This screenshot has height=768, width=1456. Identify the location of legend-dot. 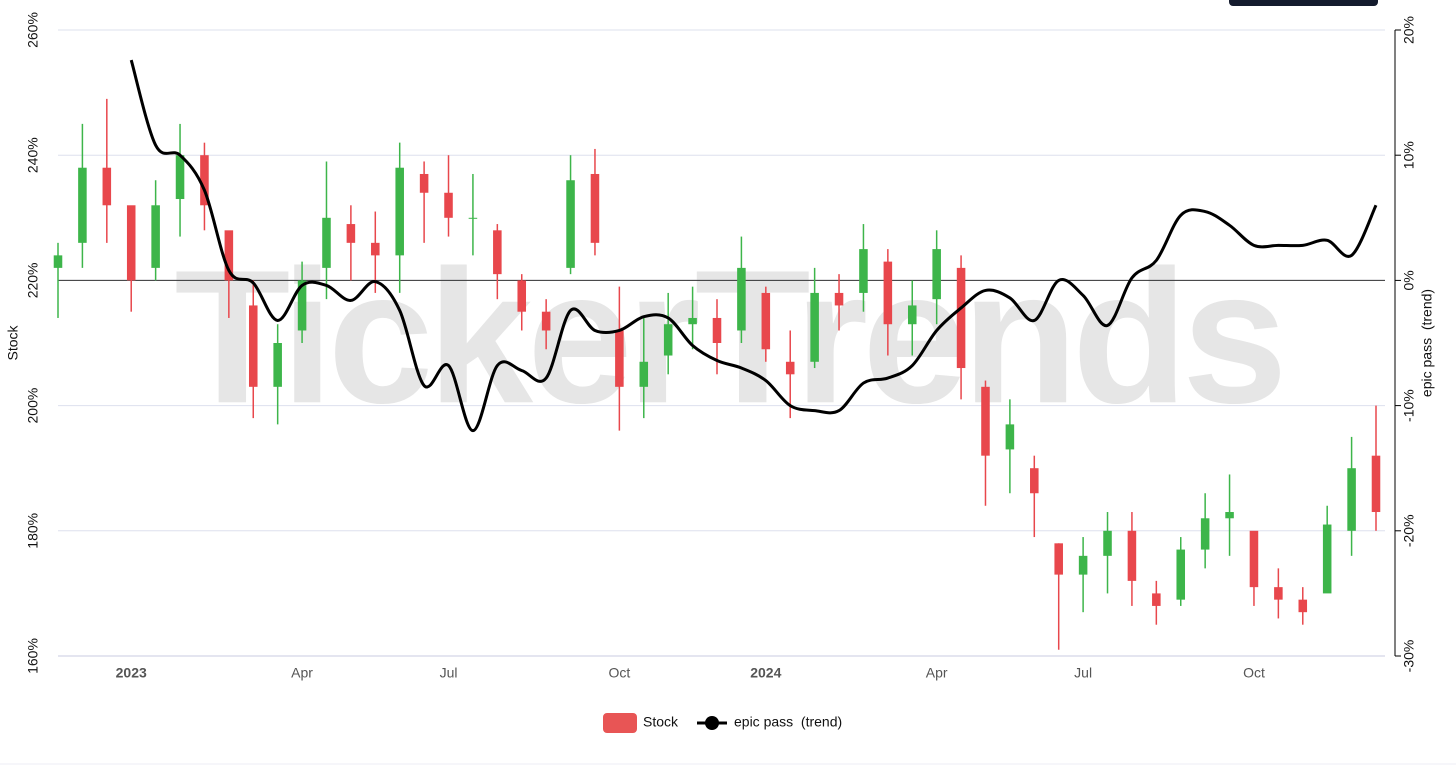
(712, 723).